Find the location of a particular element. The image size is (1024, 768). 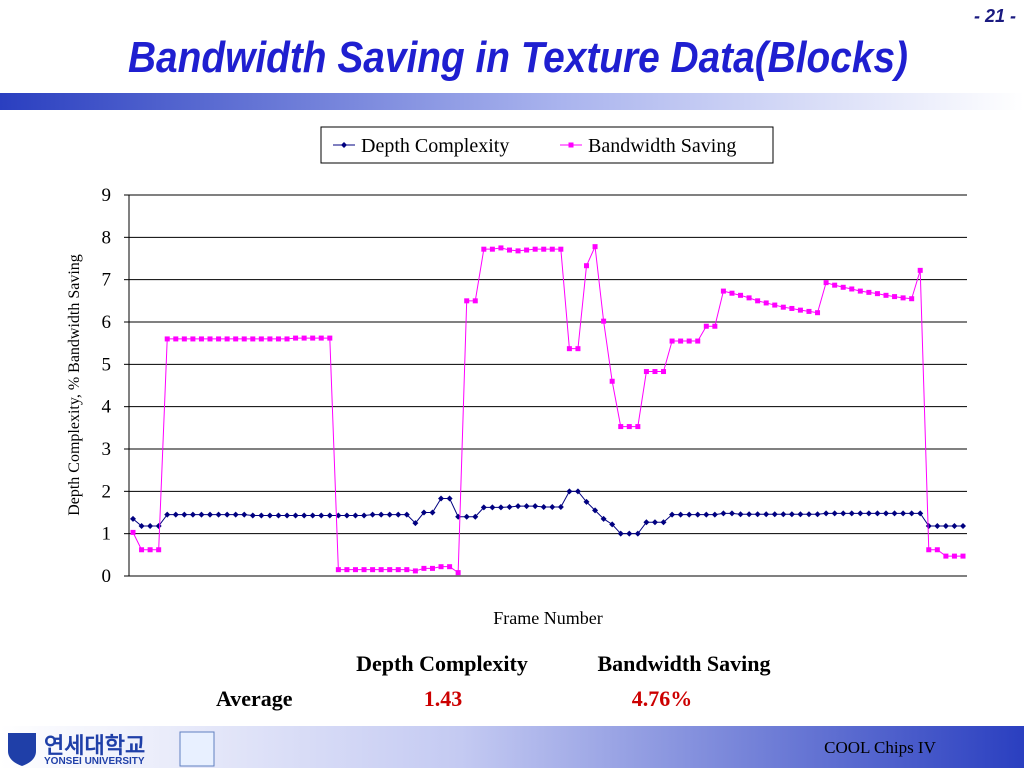

y-tick-label: 5 is located at coordinates (107, 364).